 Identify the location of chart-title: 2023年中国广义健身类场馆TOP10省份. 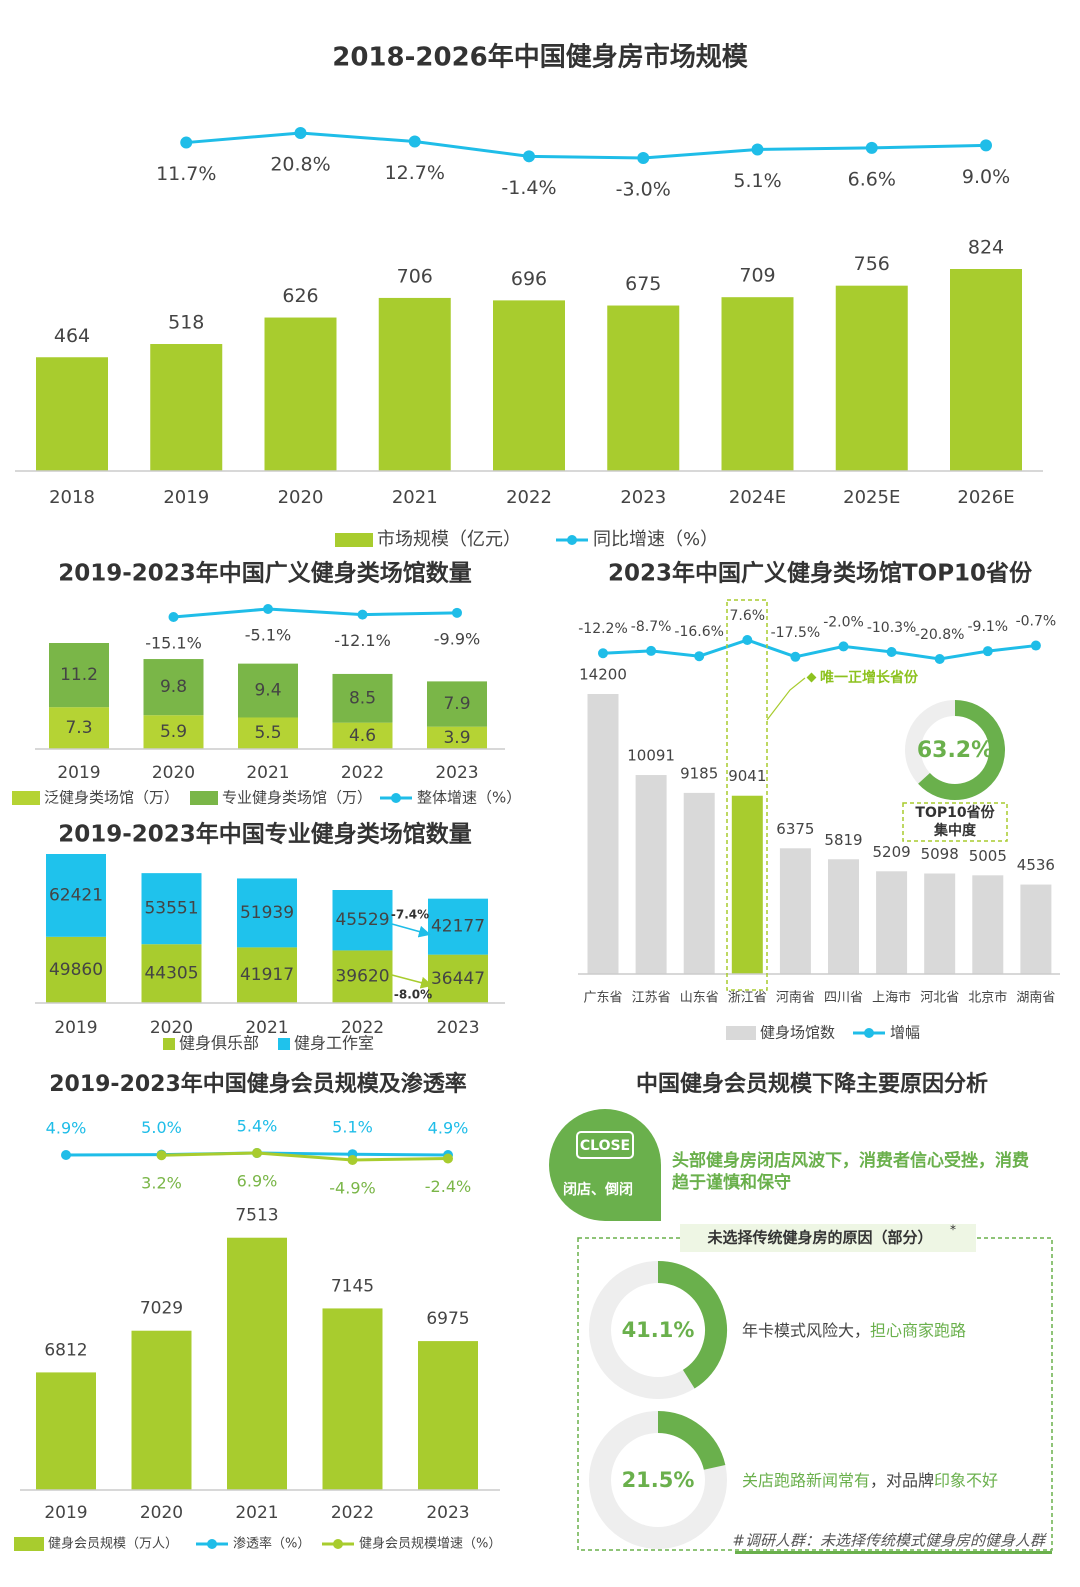
(820, 573).